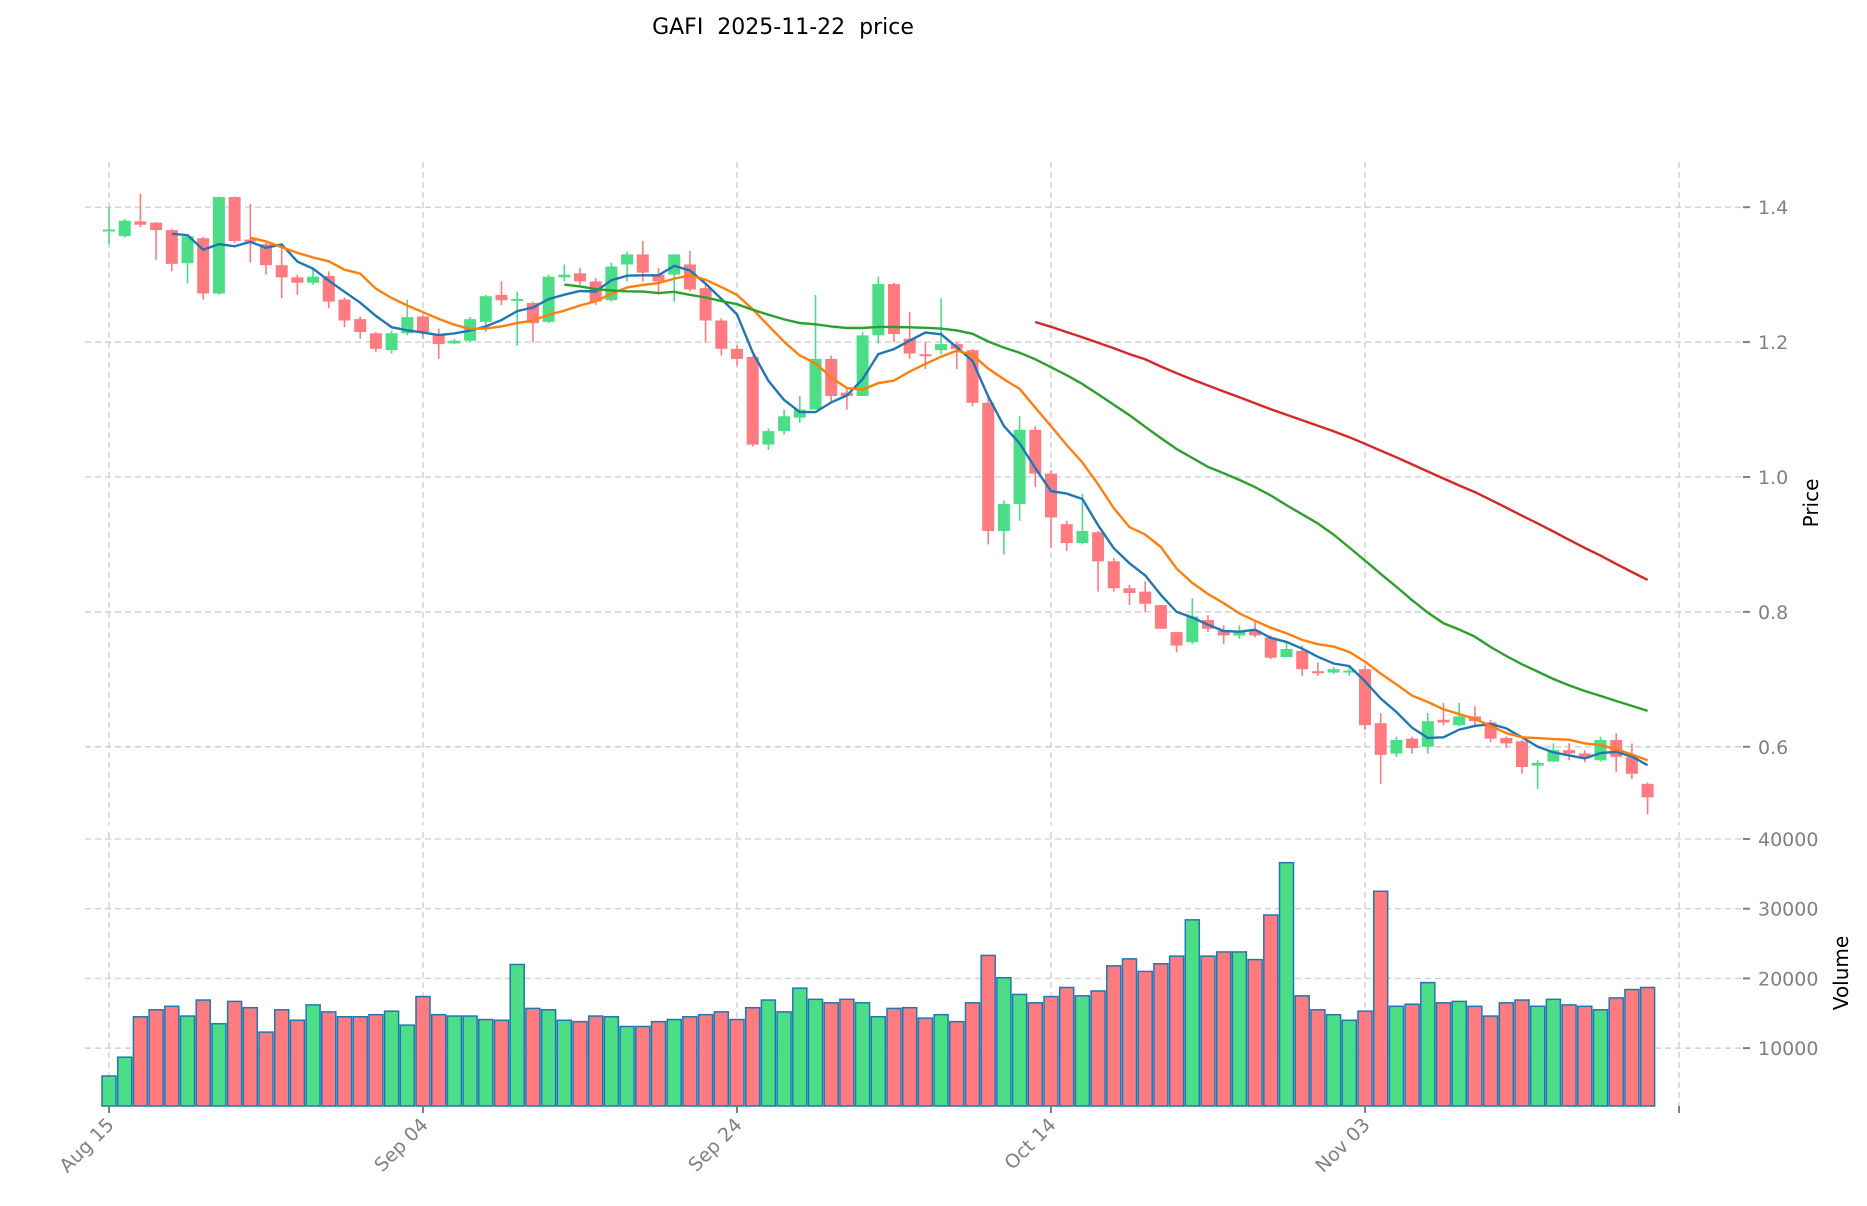 The width and height of the screenshot is (1867, 1206). What do you see at coordinates (401, 1145) in the screenshot?
I see `x-tick-label: Sep 04` at bounding box center [401, 1145].